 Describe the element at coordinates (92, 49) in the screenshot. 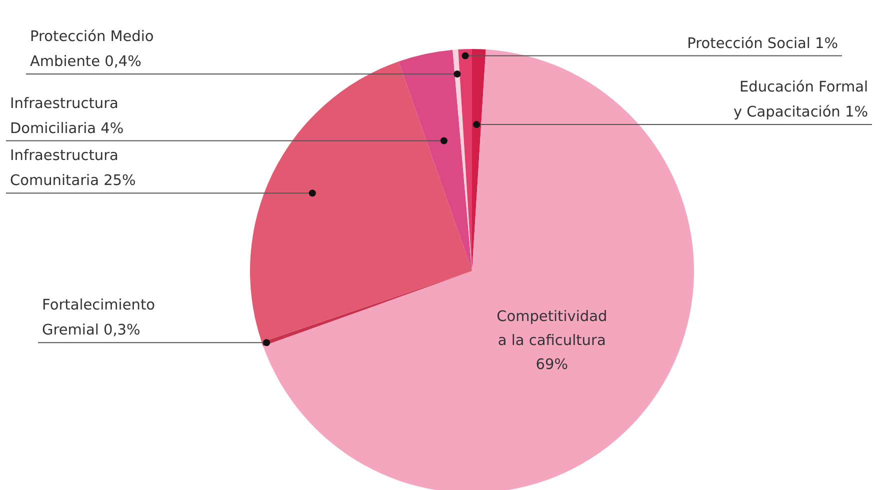

I see `slice-label: Protección Medio Ambiente 0,4%` at that location.